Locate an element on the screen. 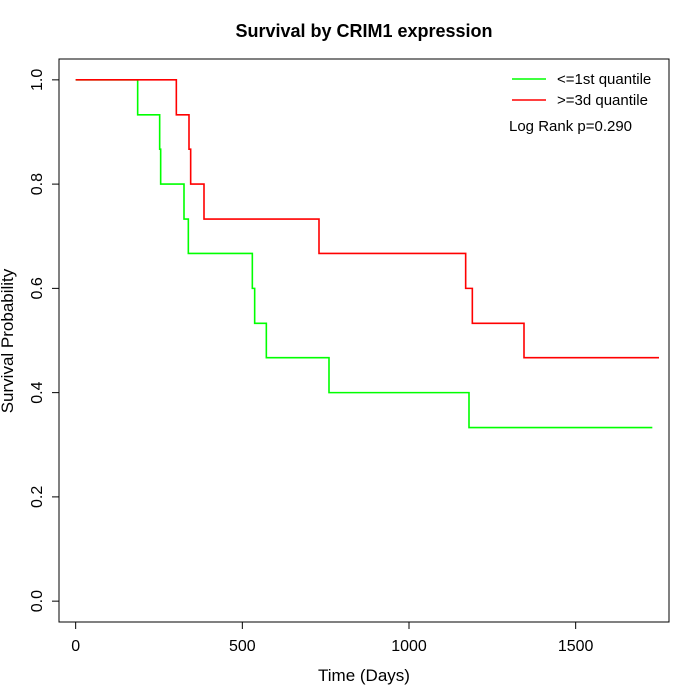 The height and width of the screenshot is (700, 700). x-tick-label: 500 is located at coordinates (242, 646).